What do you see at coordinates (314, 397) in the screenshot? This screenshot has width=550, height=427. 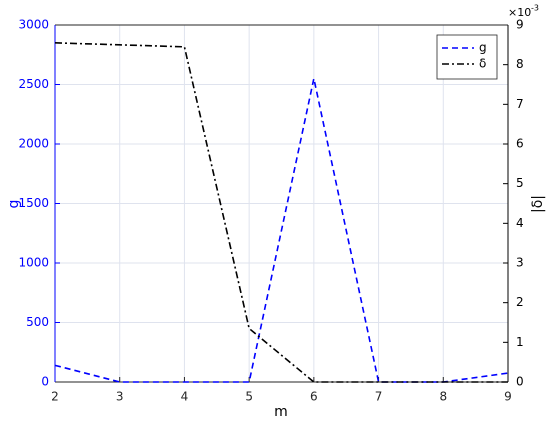 I see `x-tick-label: 6` at bounding box center [314, 397].